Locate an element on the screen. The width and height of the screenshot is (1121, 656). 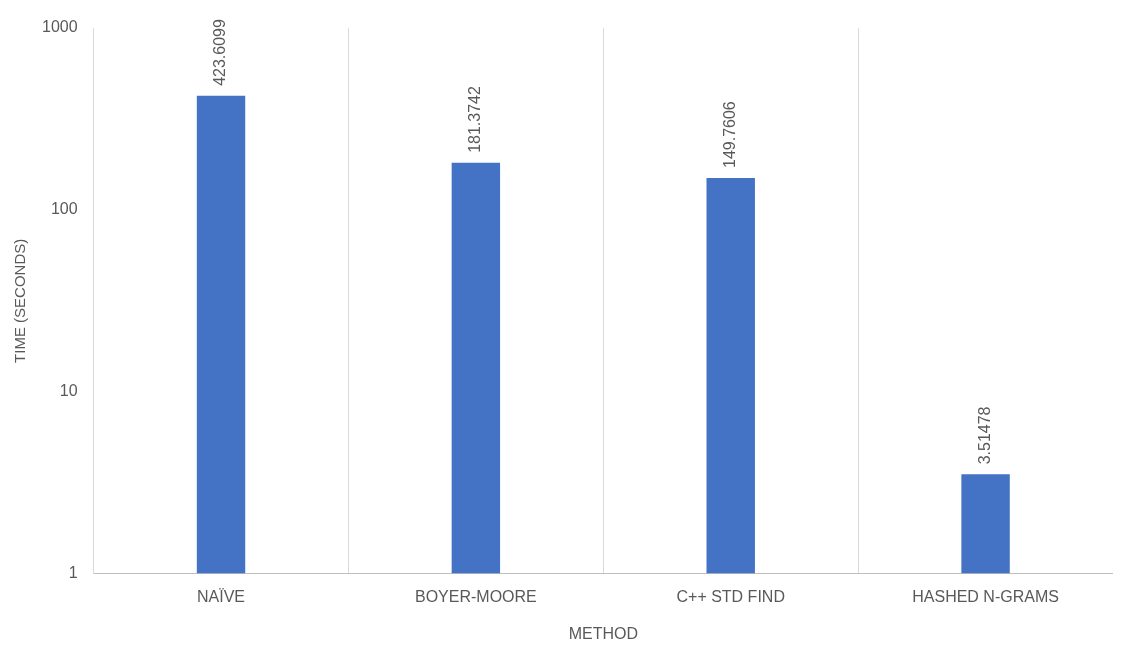
y-tick-label: 10 is located at coordinates (68, 391).